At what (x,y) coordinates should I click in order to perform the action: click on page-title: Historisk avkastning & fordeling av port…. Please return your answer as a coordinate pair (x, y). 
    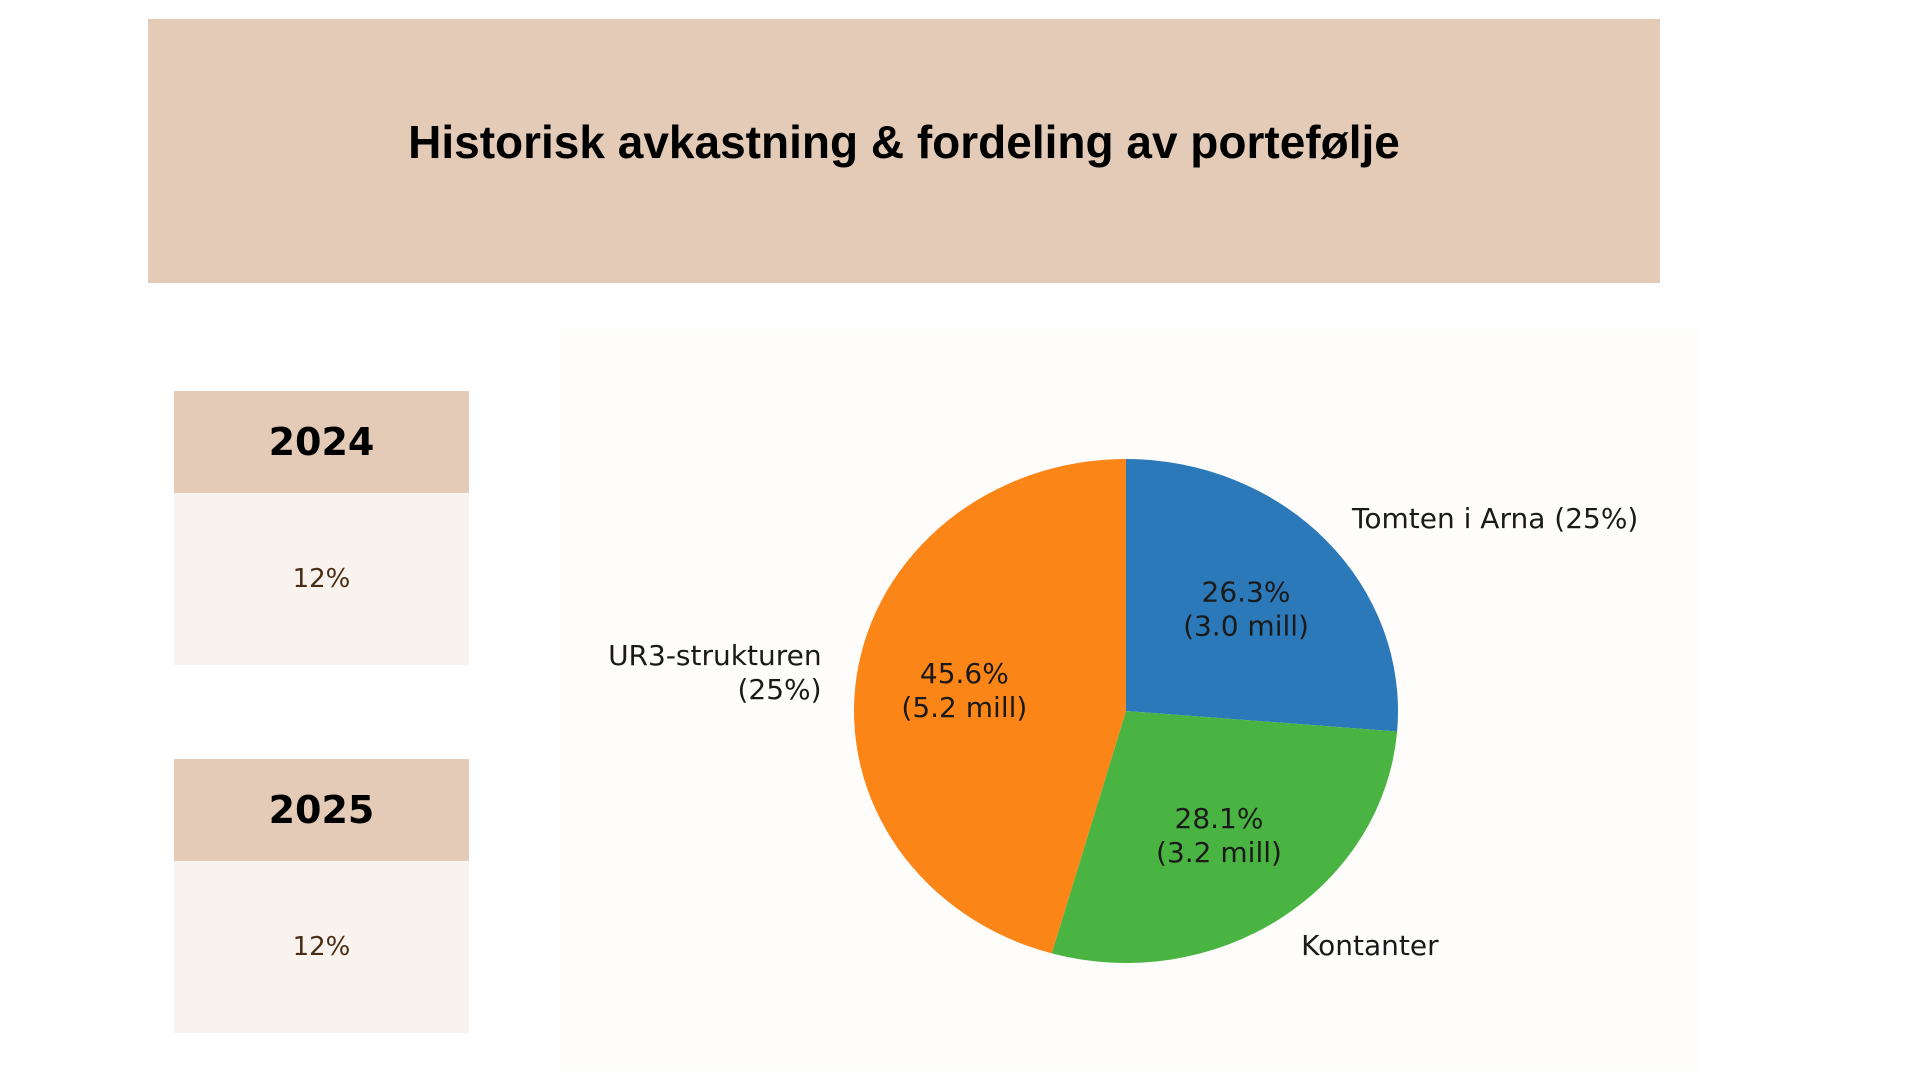
    Looking at the image, I should click on (904, 142).